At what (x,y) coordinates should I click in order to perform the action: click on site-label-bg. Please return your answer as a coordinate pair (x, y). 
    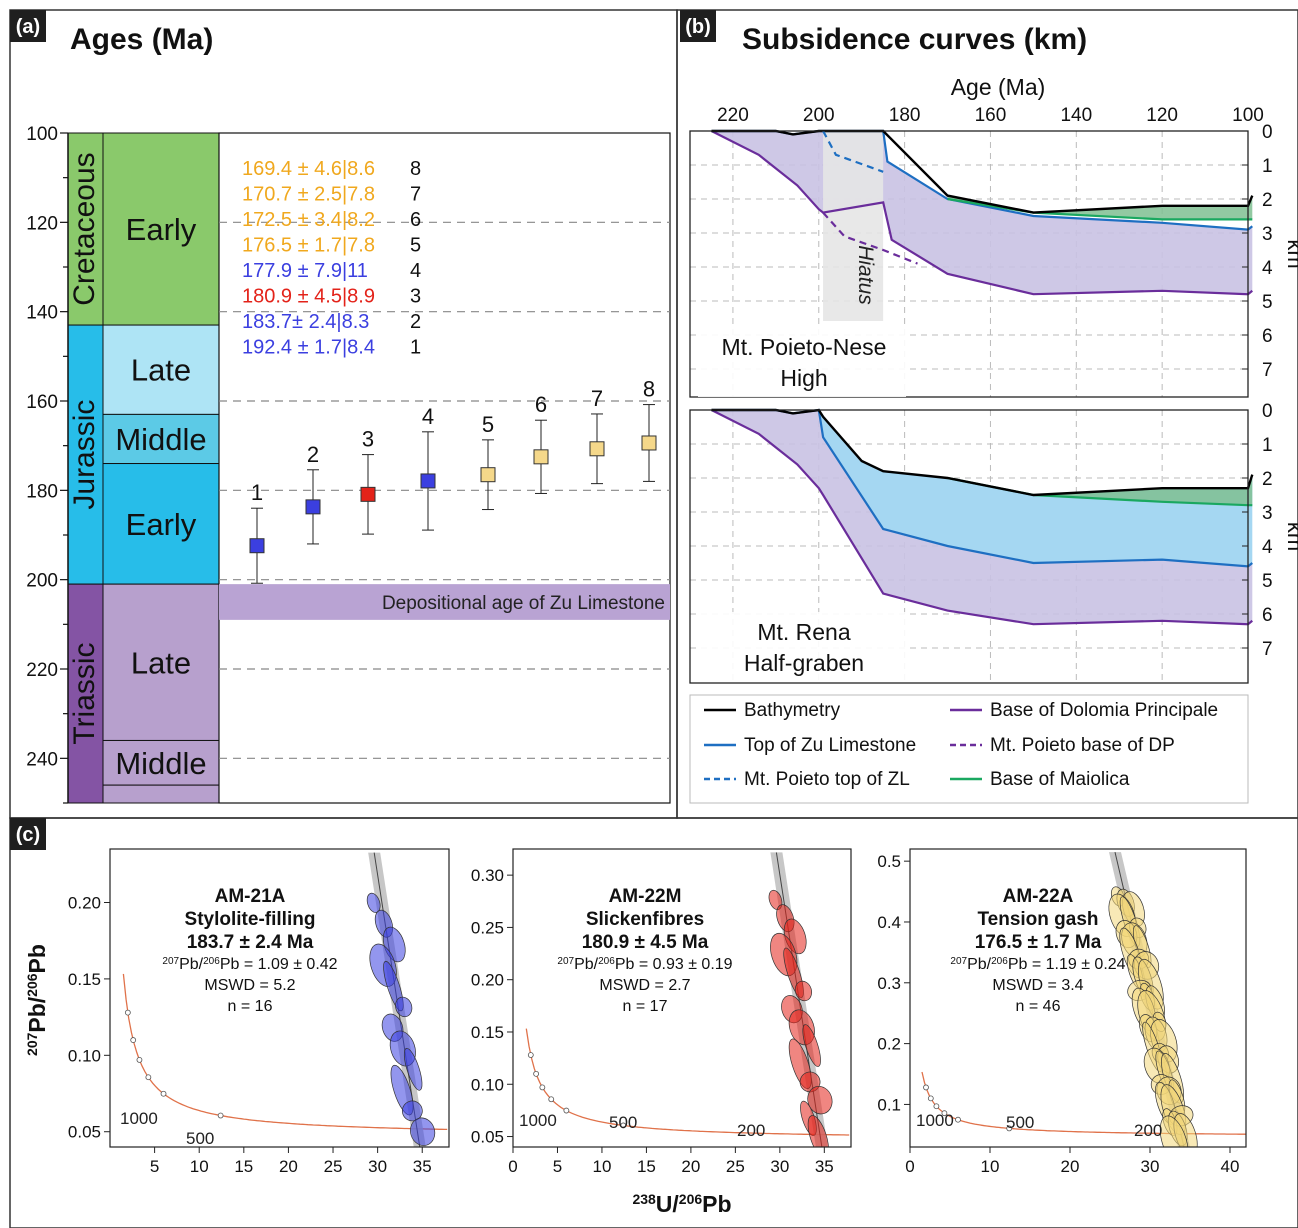
    Looking at the image, I should click on (802, 647).